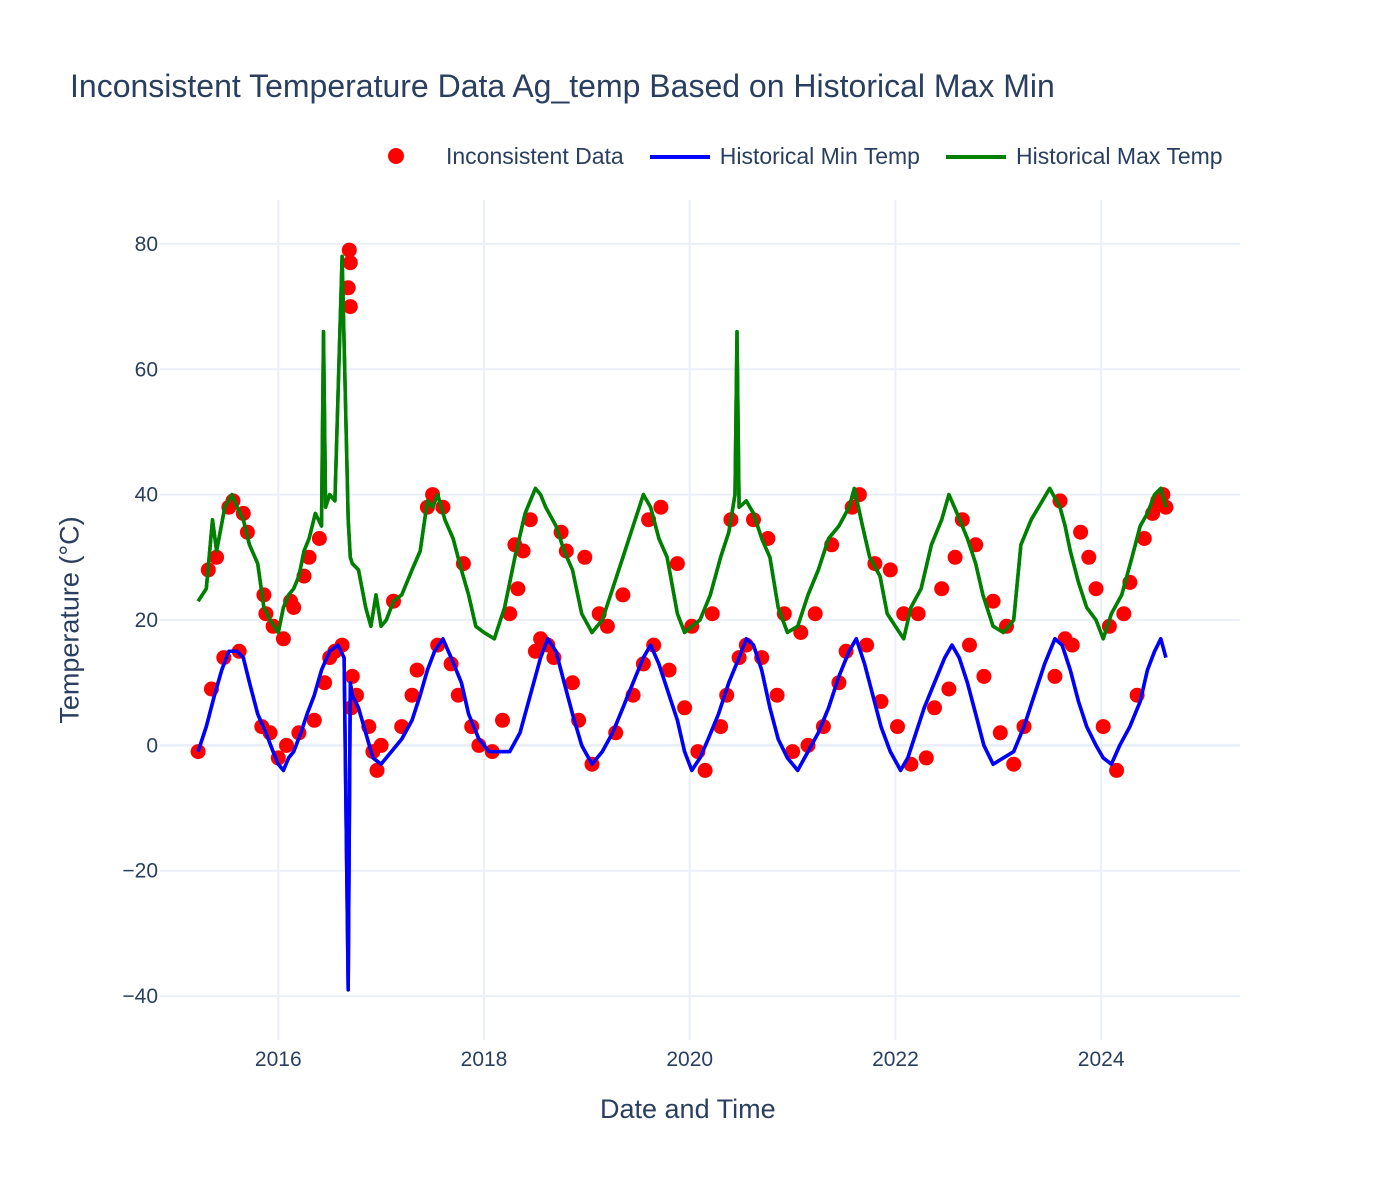  What do you see at coordinates (895, 1059) in the screenshot?
I see `x-tick-label: 2022` at bounding box center [895, 1059].